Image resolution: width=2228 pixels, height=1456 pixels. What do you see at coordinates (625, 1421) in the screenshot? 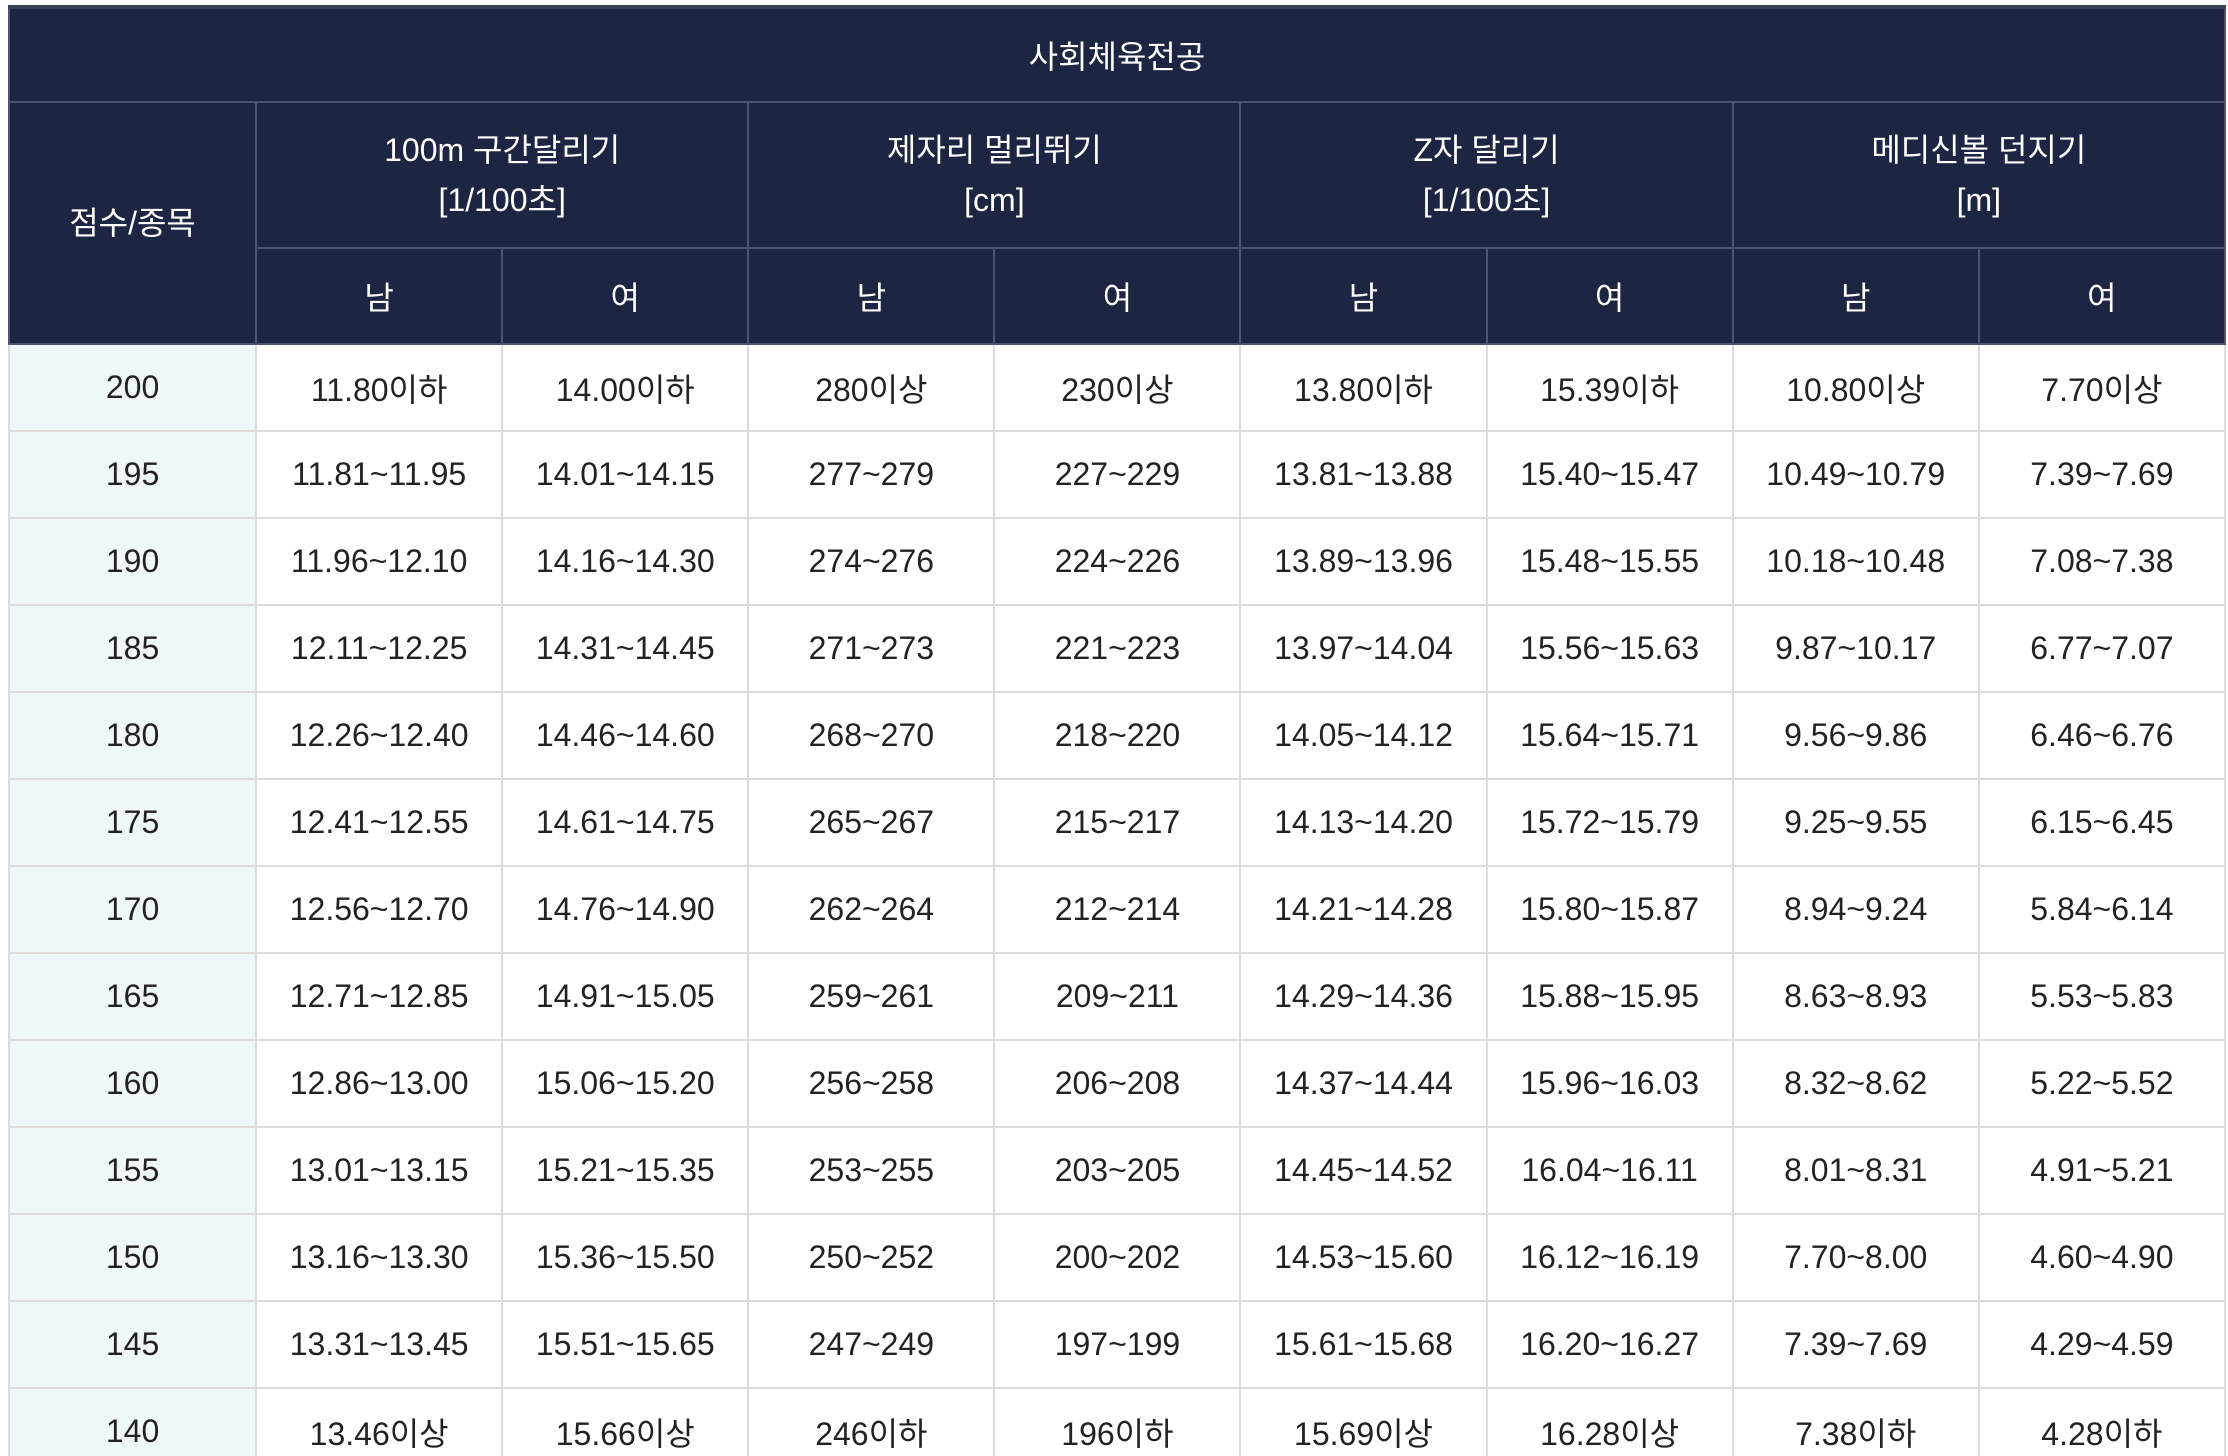
I see `value-cell: 15.66이상` at bounding box center [625, 1421].